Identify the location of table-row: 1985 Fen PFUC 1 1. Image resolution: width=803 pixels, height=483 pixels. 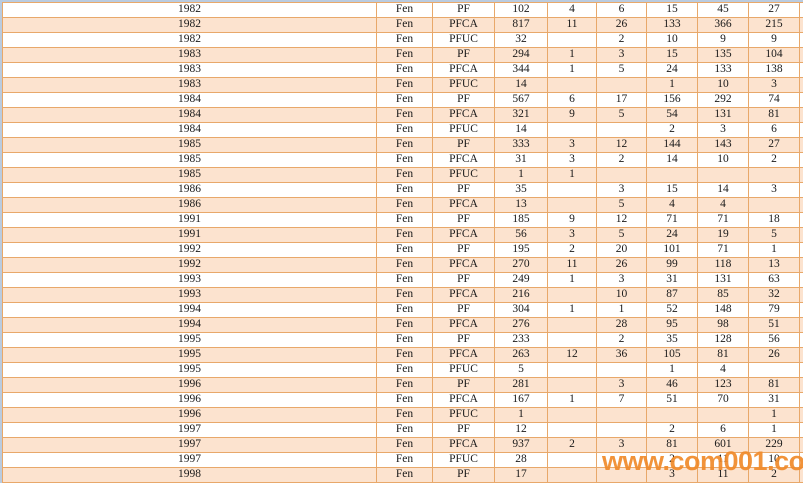
(402, 175).